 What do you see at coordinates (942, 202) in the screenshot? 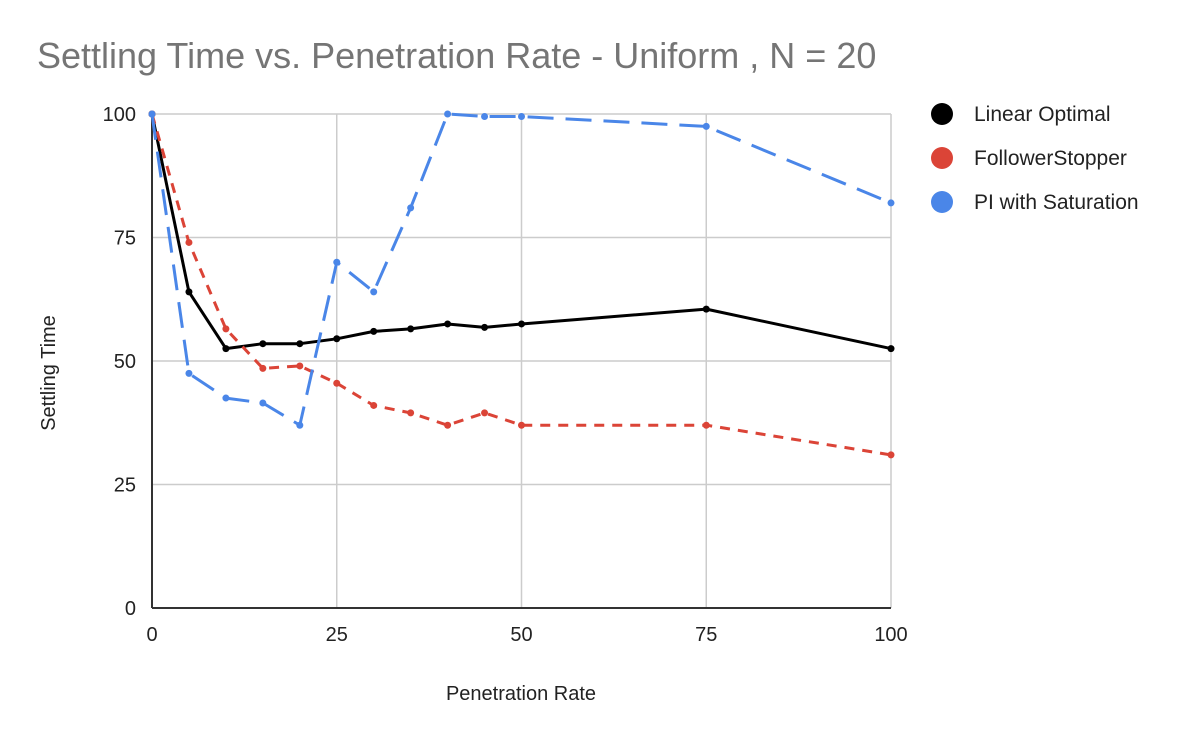
I see `legend-marker-pi-with-saturation` at bounding box center [942, 202].